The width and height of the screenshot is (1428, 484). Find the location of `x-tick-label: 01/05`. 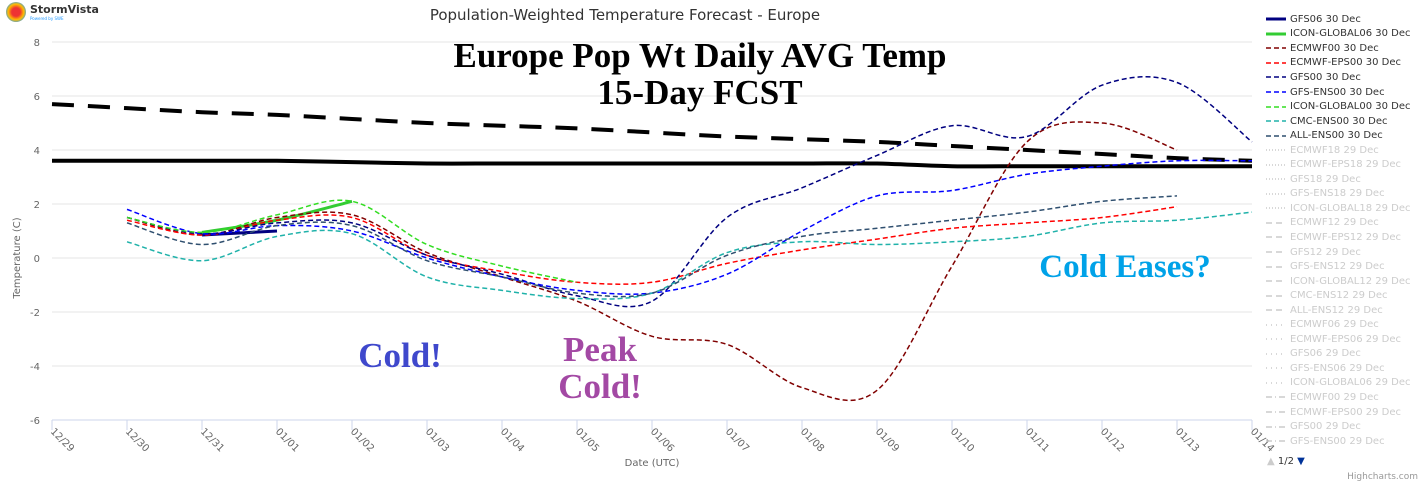

x-tick-label: 01/05 is located at coordinates (587, 440).